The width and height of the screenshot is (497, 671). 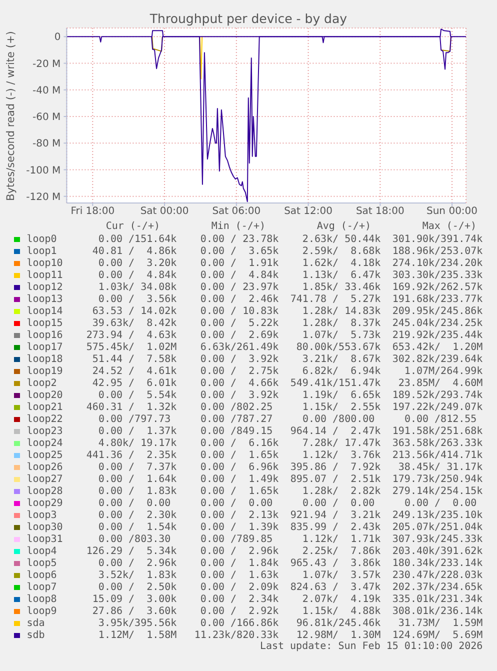 What do you see at coordinates (341, 360) in the screenshot?
I see `text: 3.21k/ 8.67k` at bounding box center [341, 360].